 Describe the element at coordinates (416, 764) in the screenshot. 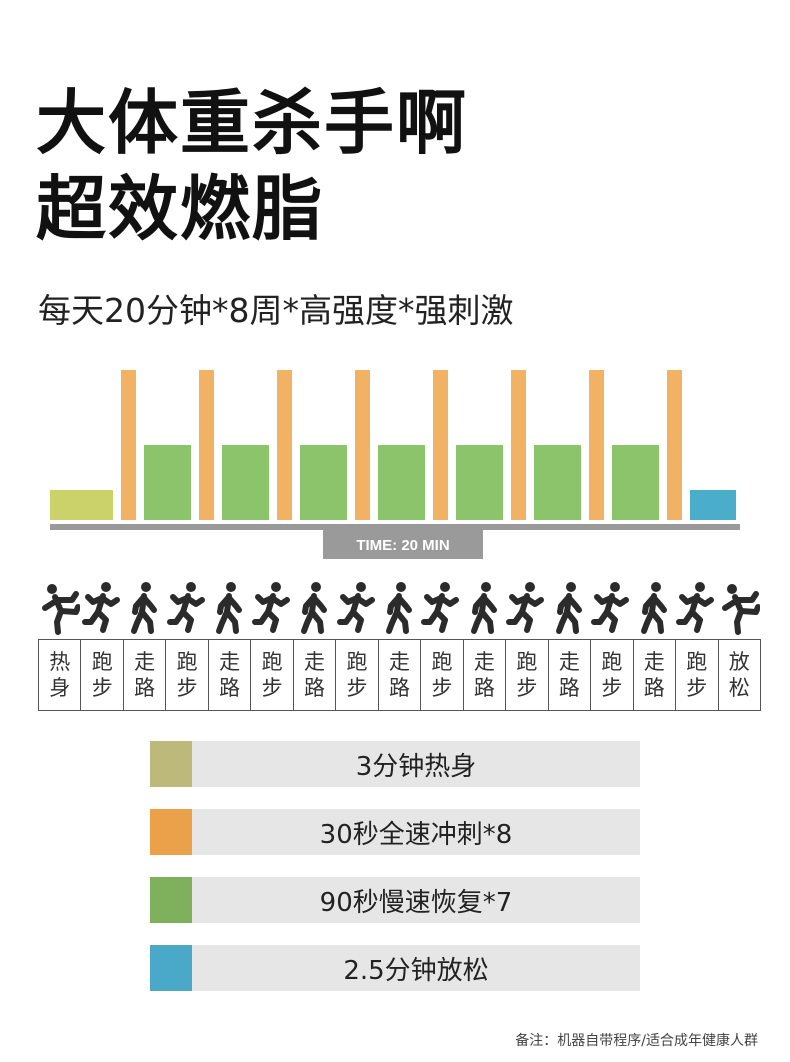

I see `legend-label: 3分钟热身` at that location.